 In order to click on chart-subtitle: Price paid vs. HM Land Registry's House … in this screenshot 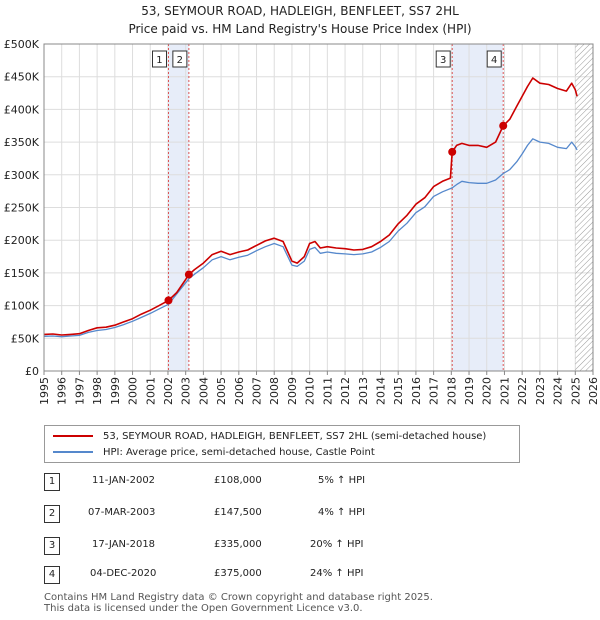, I will do `click(300, 29)`.